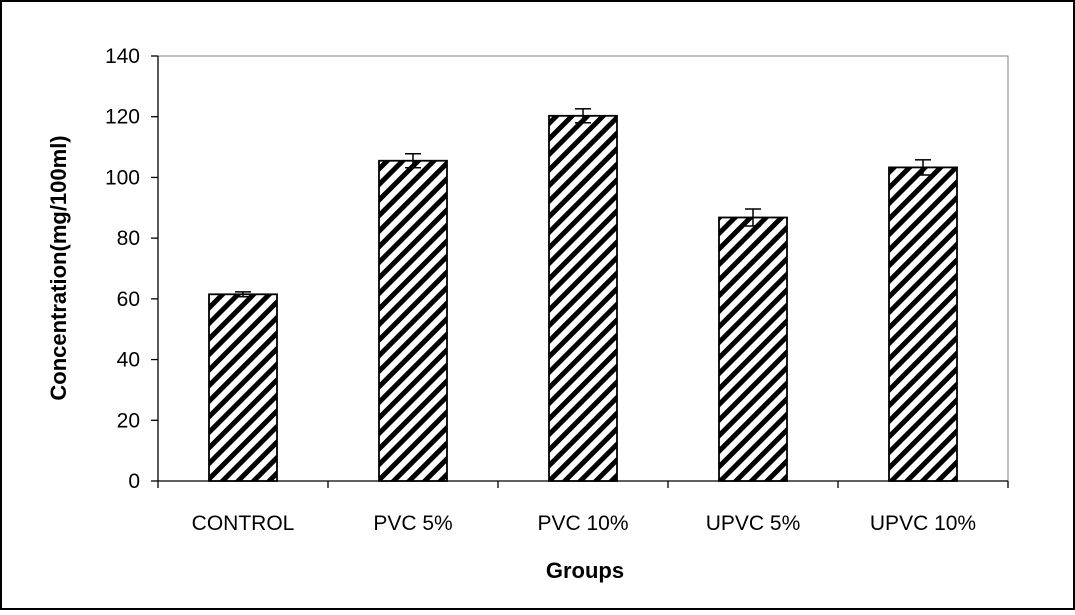  What do you see at coordinates (128, 299) in the screenshot?
I see `y-tick-label: 60` at bounding box center [128, 299].